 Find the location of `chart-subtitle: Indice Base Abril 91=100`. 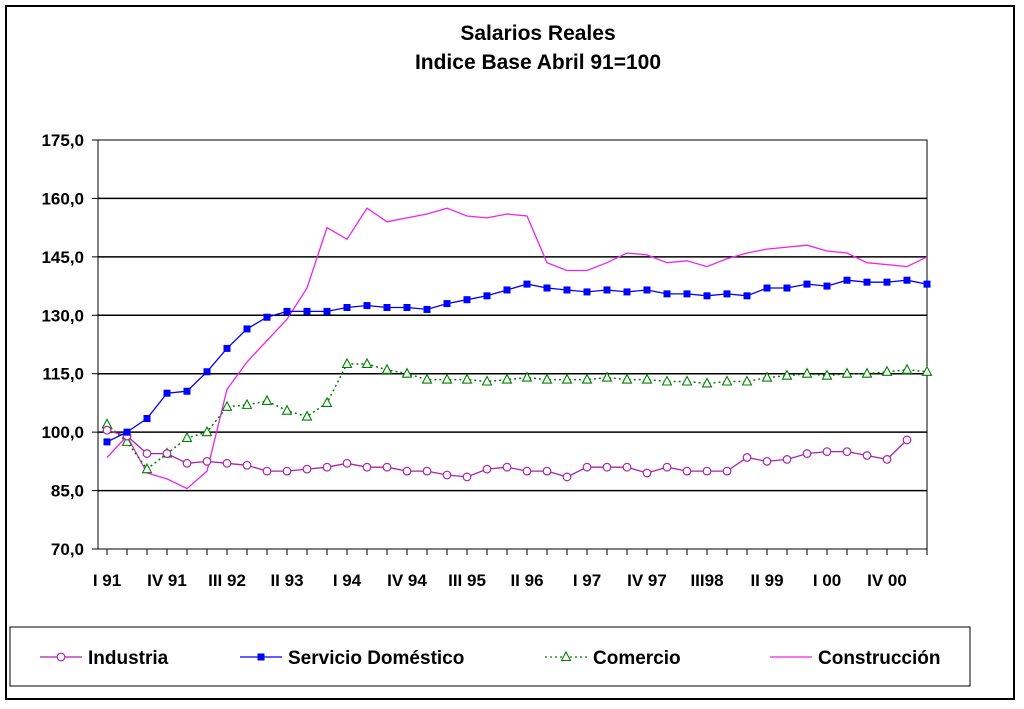

chart-subtitle: Indice Base Abril 91=100 is located at coordinates (538, 62).